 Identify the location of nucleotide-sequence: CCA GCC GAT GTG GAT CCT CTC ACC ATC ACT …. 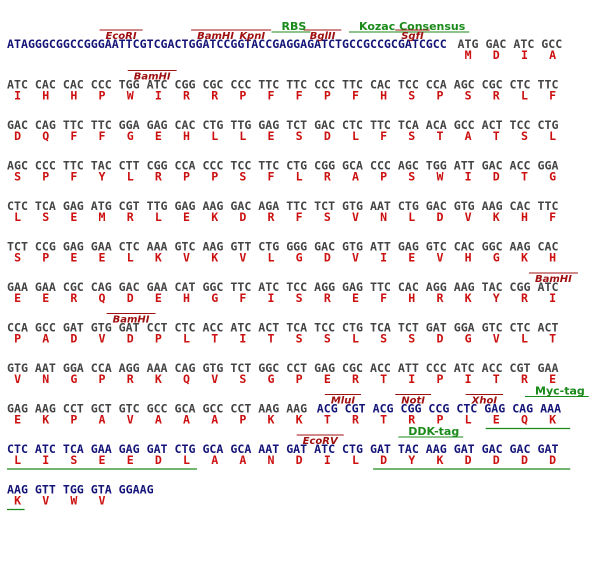
(282, 328).